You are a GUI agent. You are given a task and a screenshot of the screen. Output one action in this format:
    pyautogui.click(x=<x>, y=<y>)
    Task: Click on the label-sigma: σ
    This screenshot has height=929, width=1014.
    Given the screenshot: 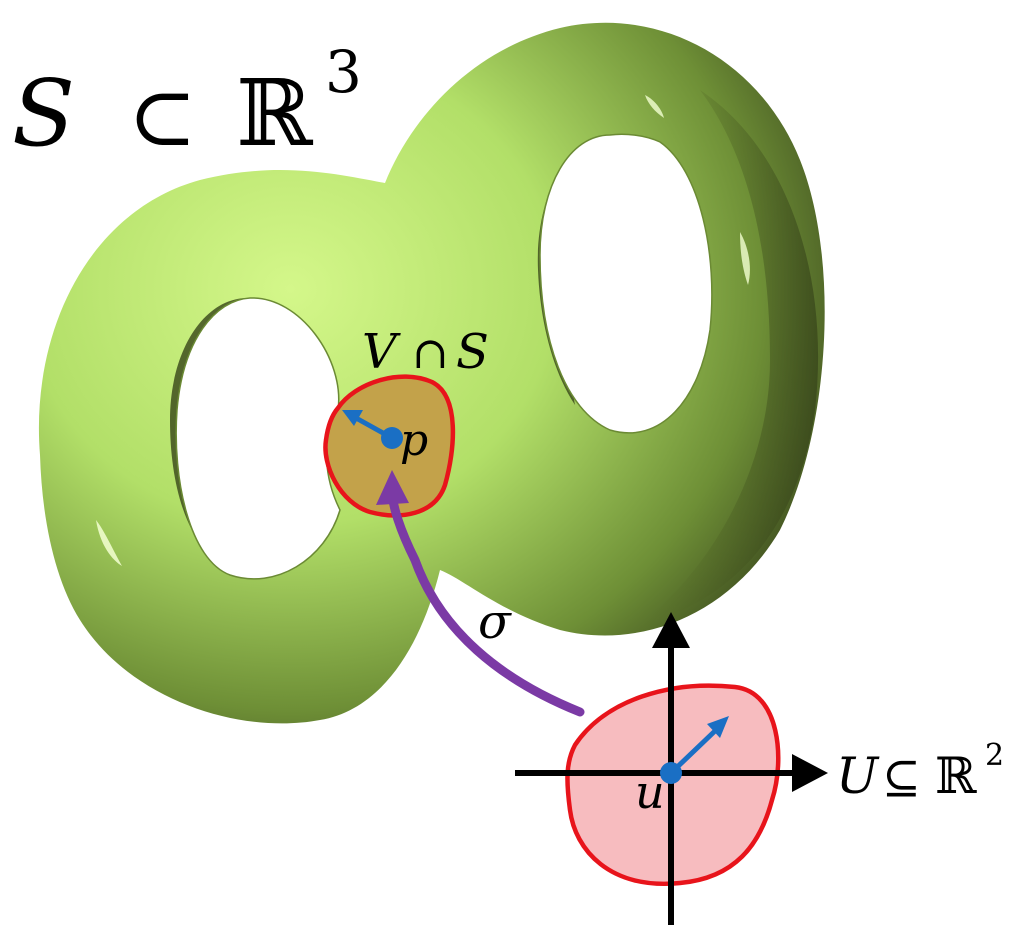 What is the action you would take?
    pyautogui.click(x=495, y=622)
    